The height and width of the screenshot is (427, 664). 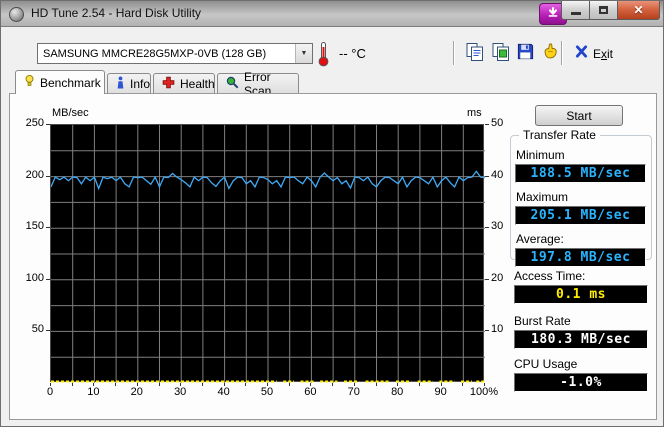 I want to click on copy-image-button, so click(x=501, y=54).